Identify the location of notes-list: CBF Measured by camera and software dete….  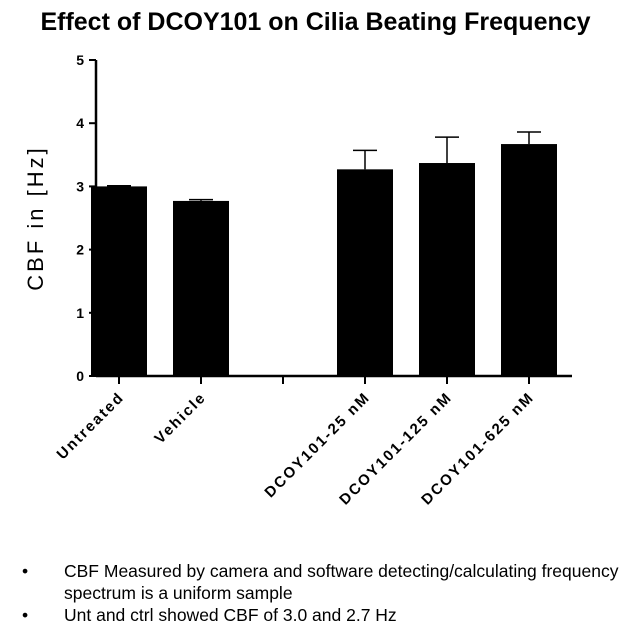
(322, 593).